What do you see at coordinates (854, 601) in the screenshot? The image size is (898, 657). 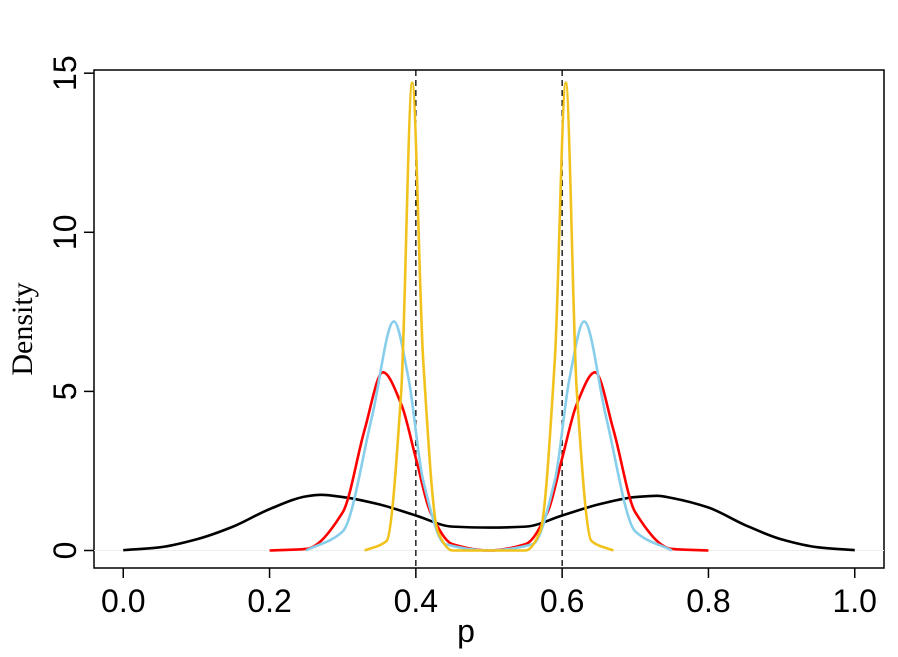 I see `x-tick-label: 1.0` at bounding box center [854, 601].